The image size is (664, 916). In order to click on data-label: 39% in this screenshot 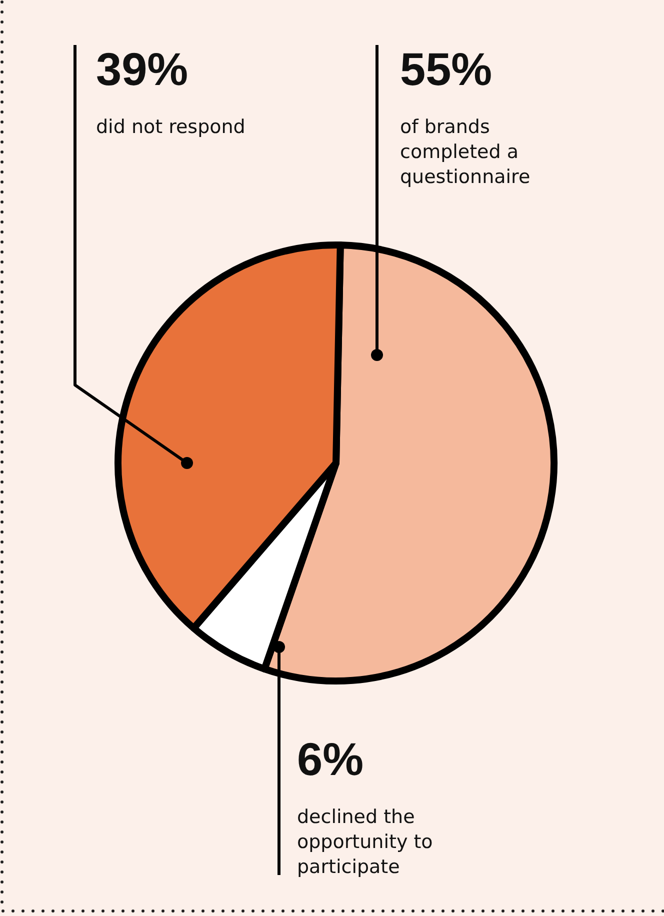, I will do `click(142, 69)`.